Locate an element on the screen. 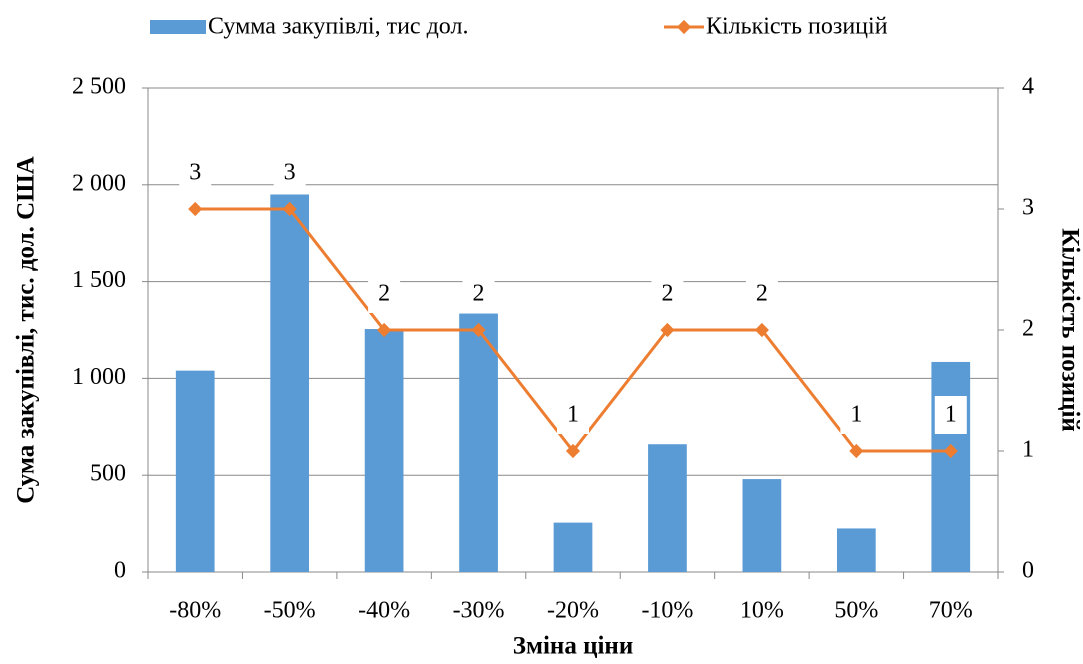  y-tick-label: 0 is located at coordinates (120, 571).